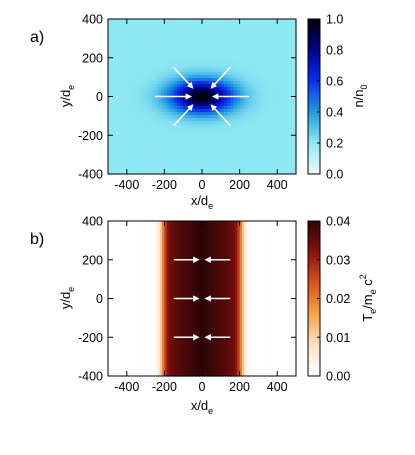  What do you see at coordinates (338, 299) in the screenshot?
I see `colorbar-tick-label: 0.02` at bounding box center [338, 299].